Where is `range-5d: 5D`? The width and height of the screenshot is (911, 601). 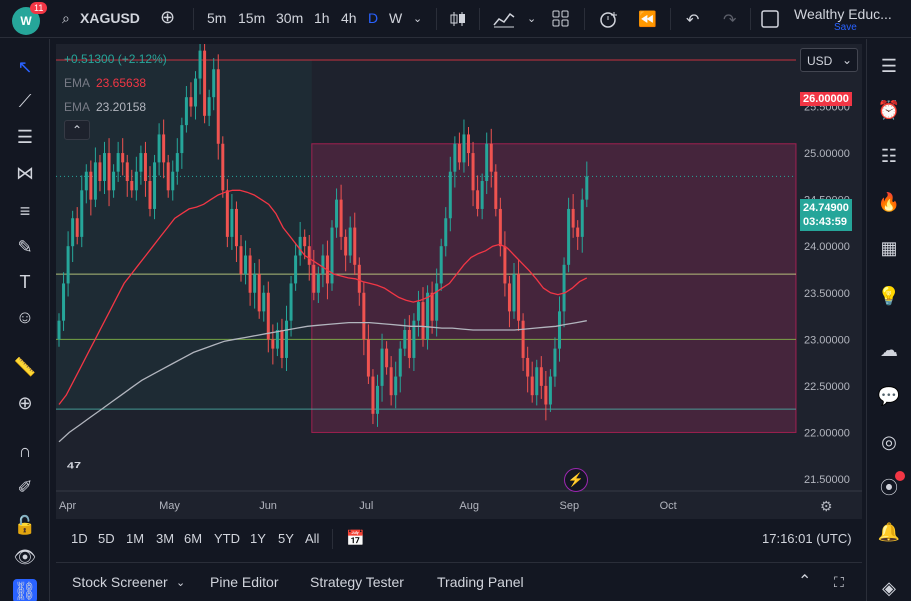 range-5d: 5D is located at coordinates (106, 538).